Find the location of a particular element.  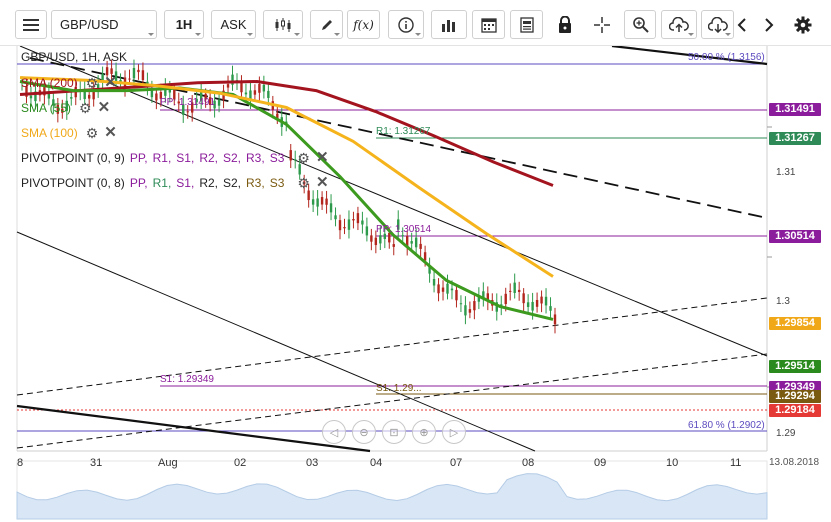

corner-date-label: 13.08.2018 is located at coordinates (794, 462).